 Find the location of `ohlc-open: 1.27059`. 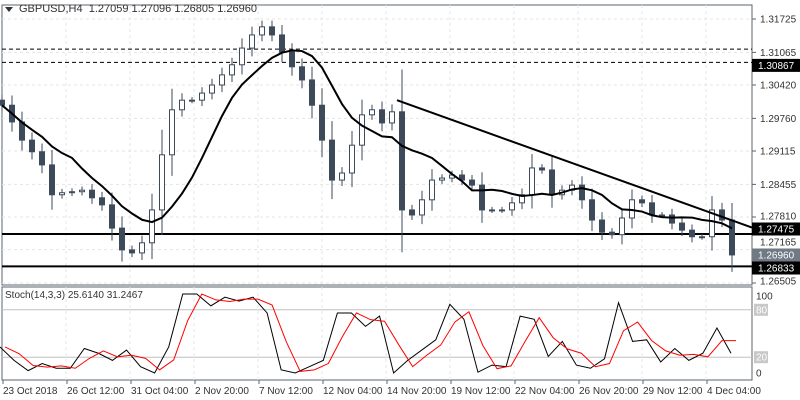

ohlc-open: 1.27059 is located at coordinates (108, 9).